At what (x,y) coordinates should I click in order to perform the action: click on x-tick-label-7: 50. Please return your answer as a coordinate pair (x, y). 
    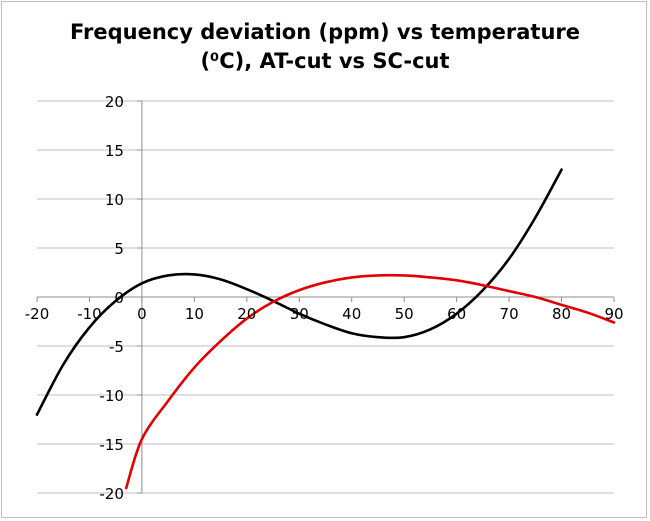
    Looking at the image, I should click on (404, 314).